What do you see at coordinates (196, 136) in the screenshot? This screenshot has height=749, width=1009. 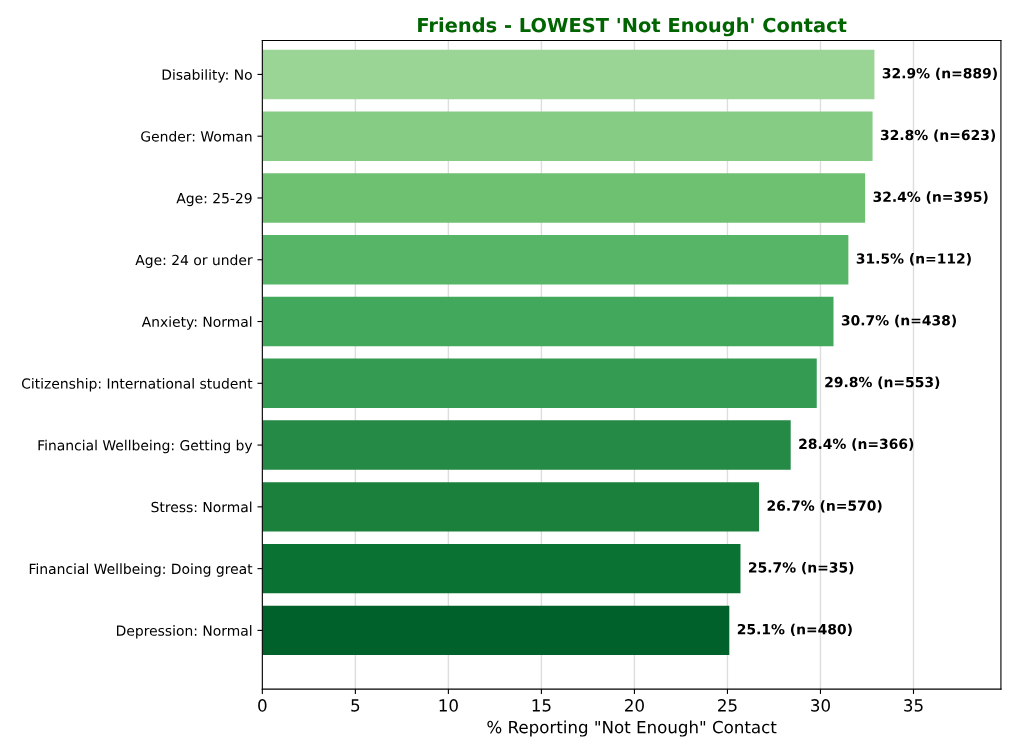 I see `y-tick-label: Gender: Woman` at bounding box center [196, 136].